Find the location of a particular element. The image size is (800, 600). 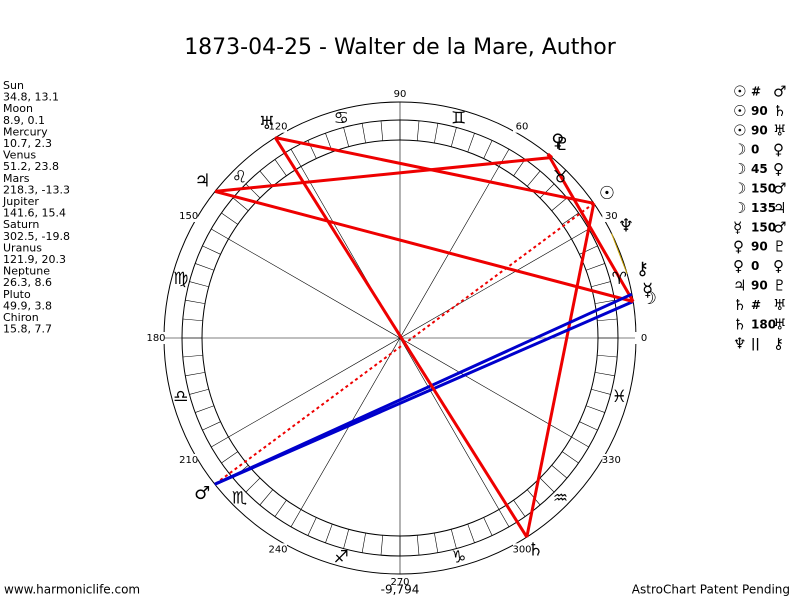

planet-glyph: ☽ is located at coordinates (649, 298).